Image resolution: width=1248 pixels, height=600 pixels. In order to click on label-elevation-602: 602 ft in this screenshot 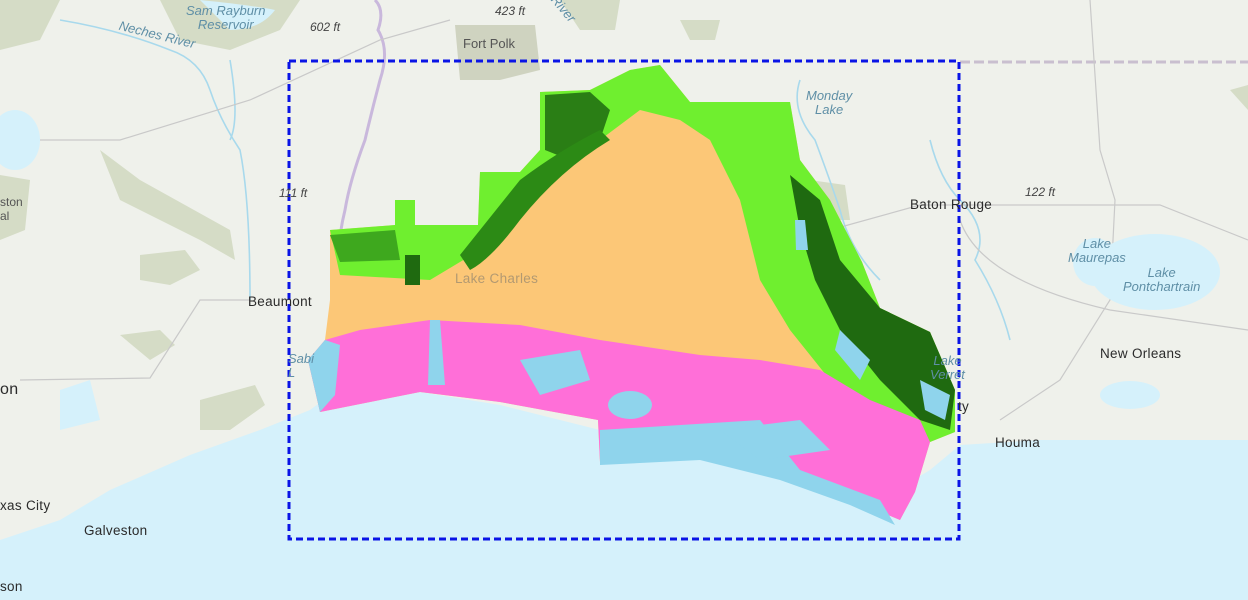, I will do `click(325, 27)`.